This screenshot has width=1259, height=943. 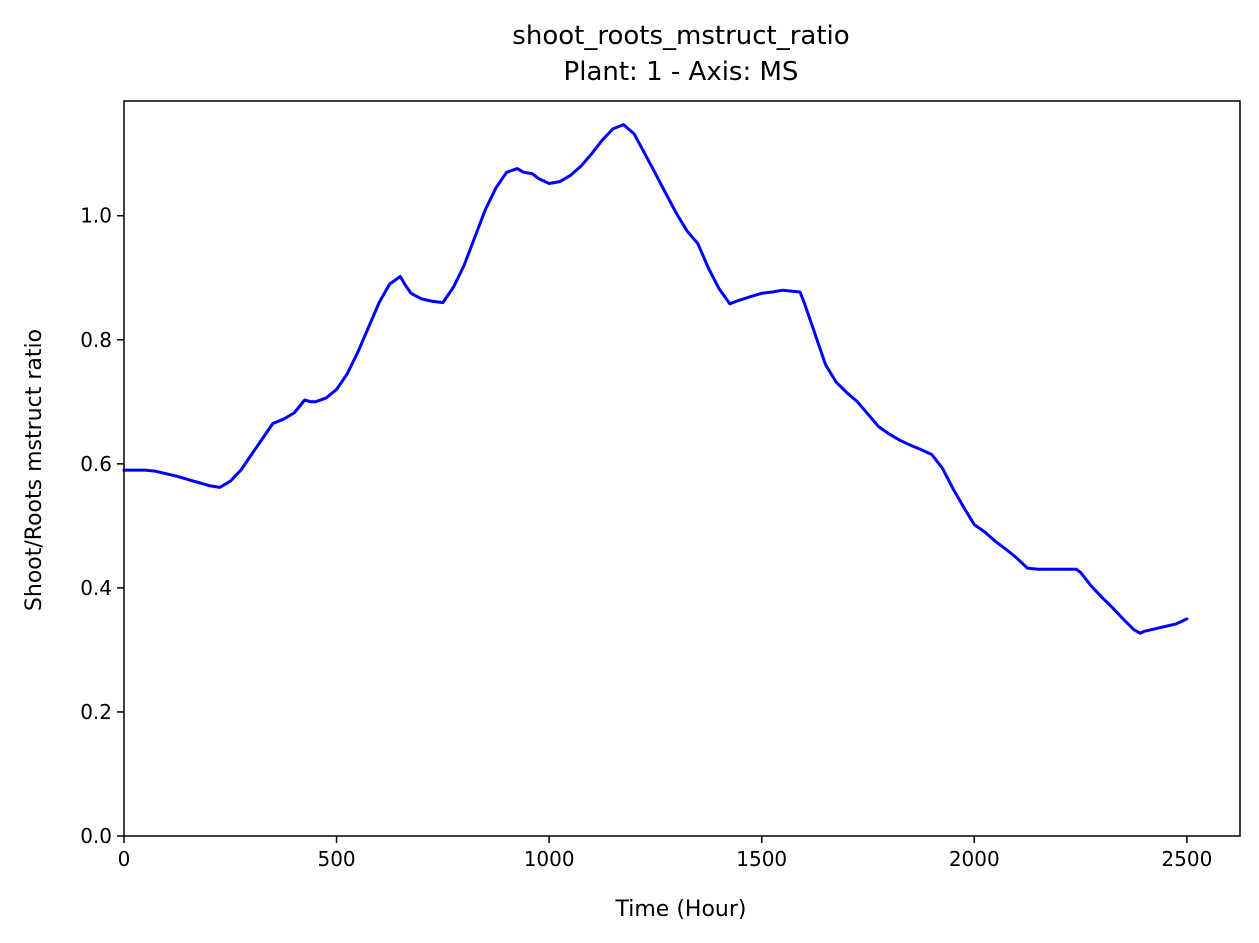 What do you see at coordinates (96, 588) in the screenshot?
I see `y-tick-label: 0.4` at bounding box center [96, 588].